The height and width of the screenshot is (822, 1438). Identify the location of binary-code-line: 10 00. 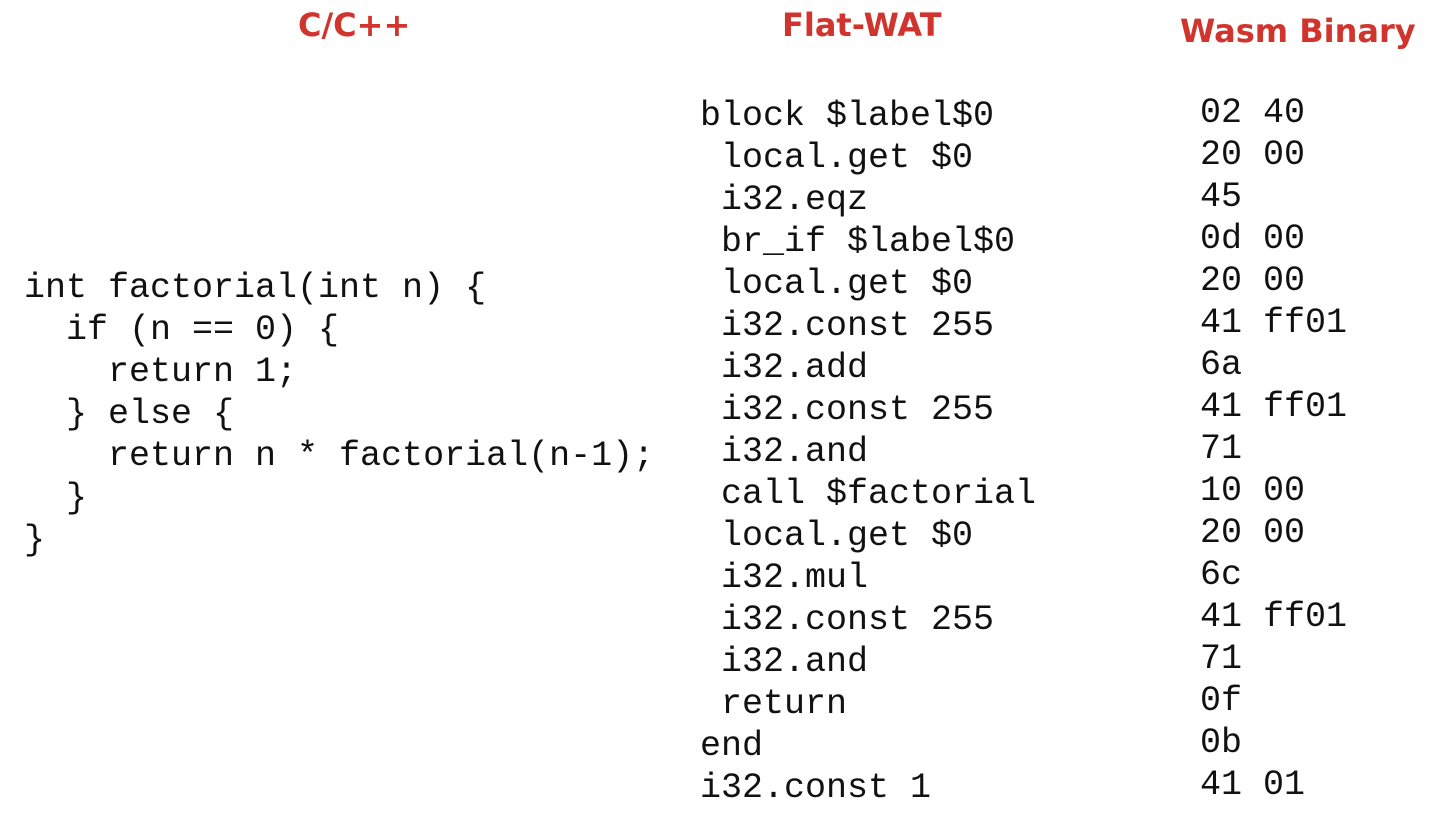
(1253, 491).